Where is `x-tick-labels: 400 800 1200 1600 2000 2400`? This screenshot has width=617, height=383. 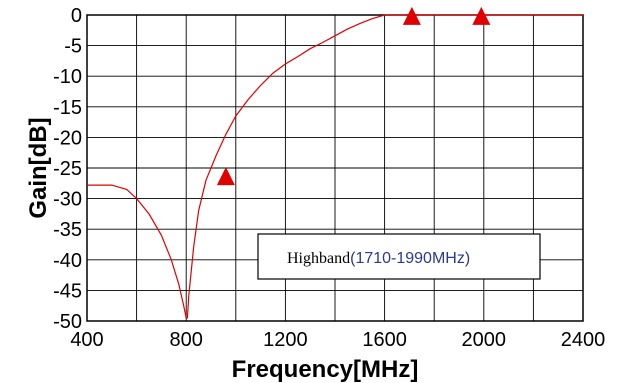
x-tick-labels: 400 800 1200 1600 2000 2400 is located at coordinates (337, 340).